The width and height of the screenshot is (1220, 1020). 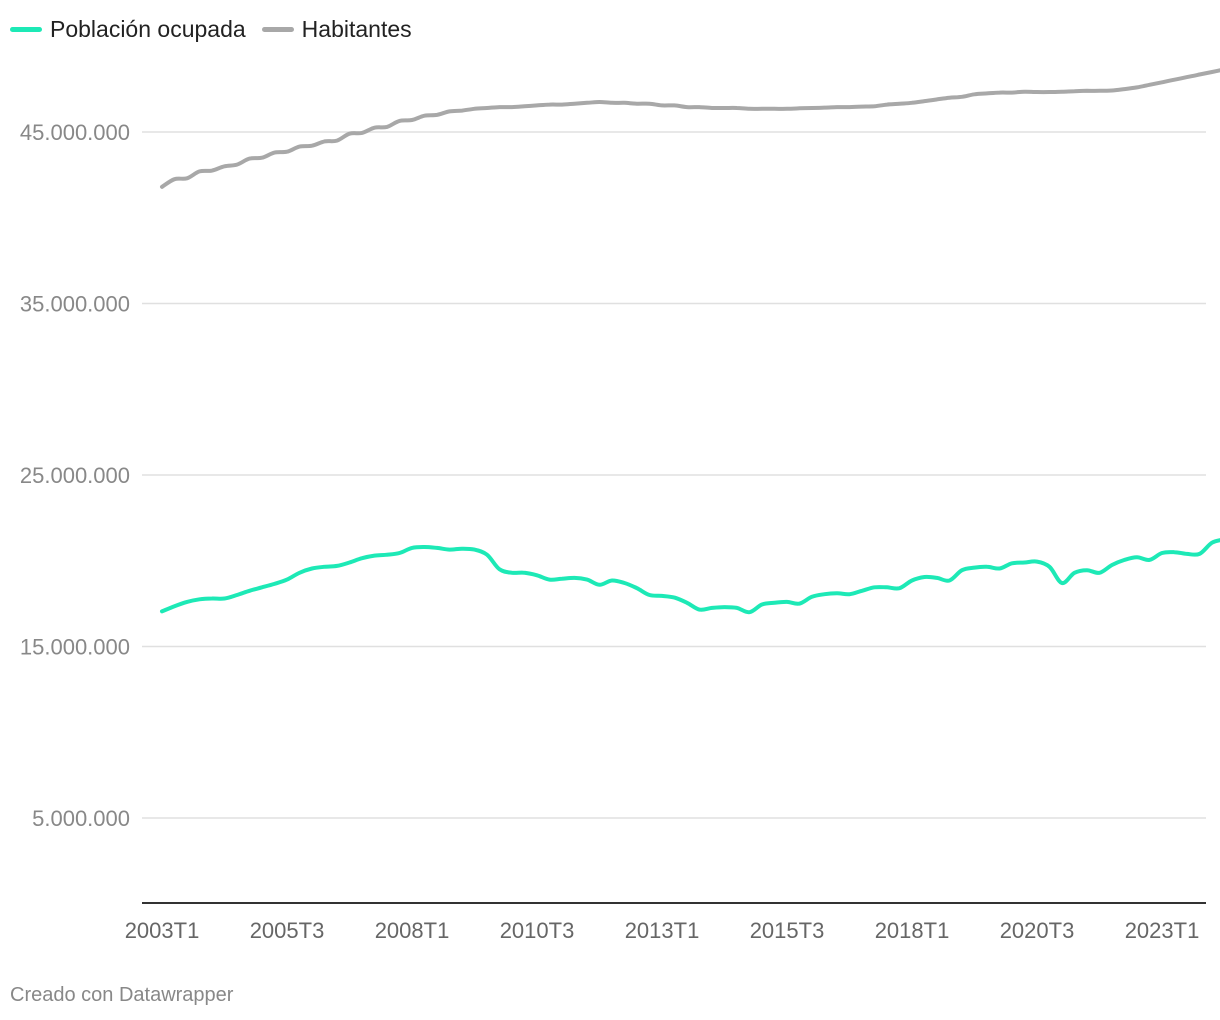 I want to click on legend-item-poblacion-ocupada: Población ocupada, so click(x=128, y=29).